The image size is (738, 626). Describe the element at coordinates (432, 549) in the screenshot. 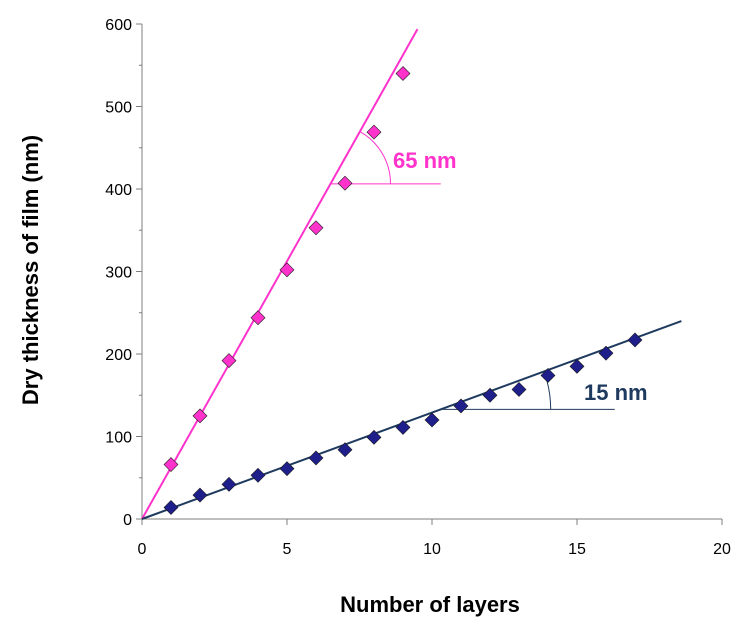

I see `x-tick-label: 10` at that location.